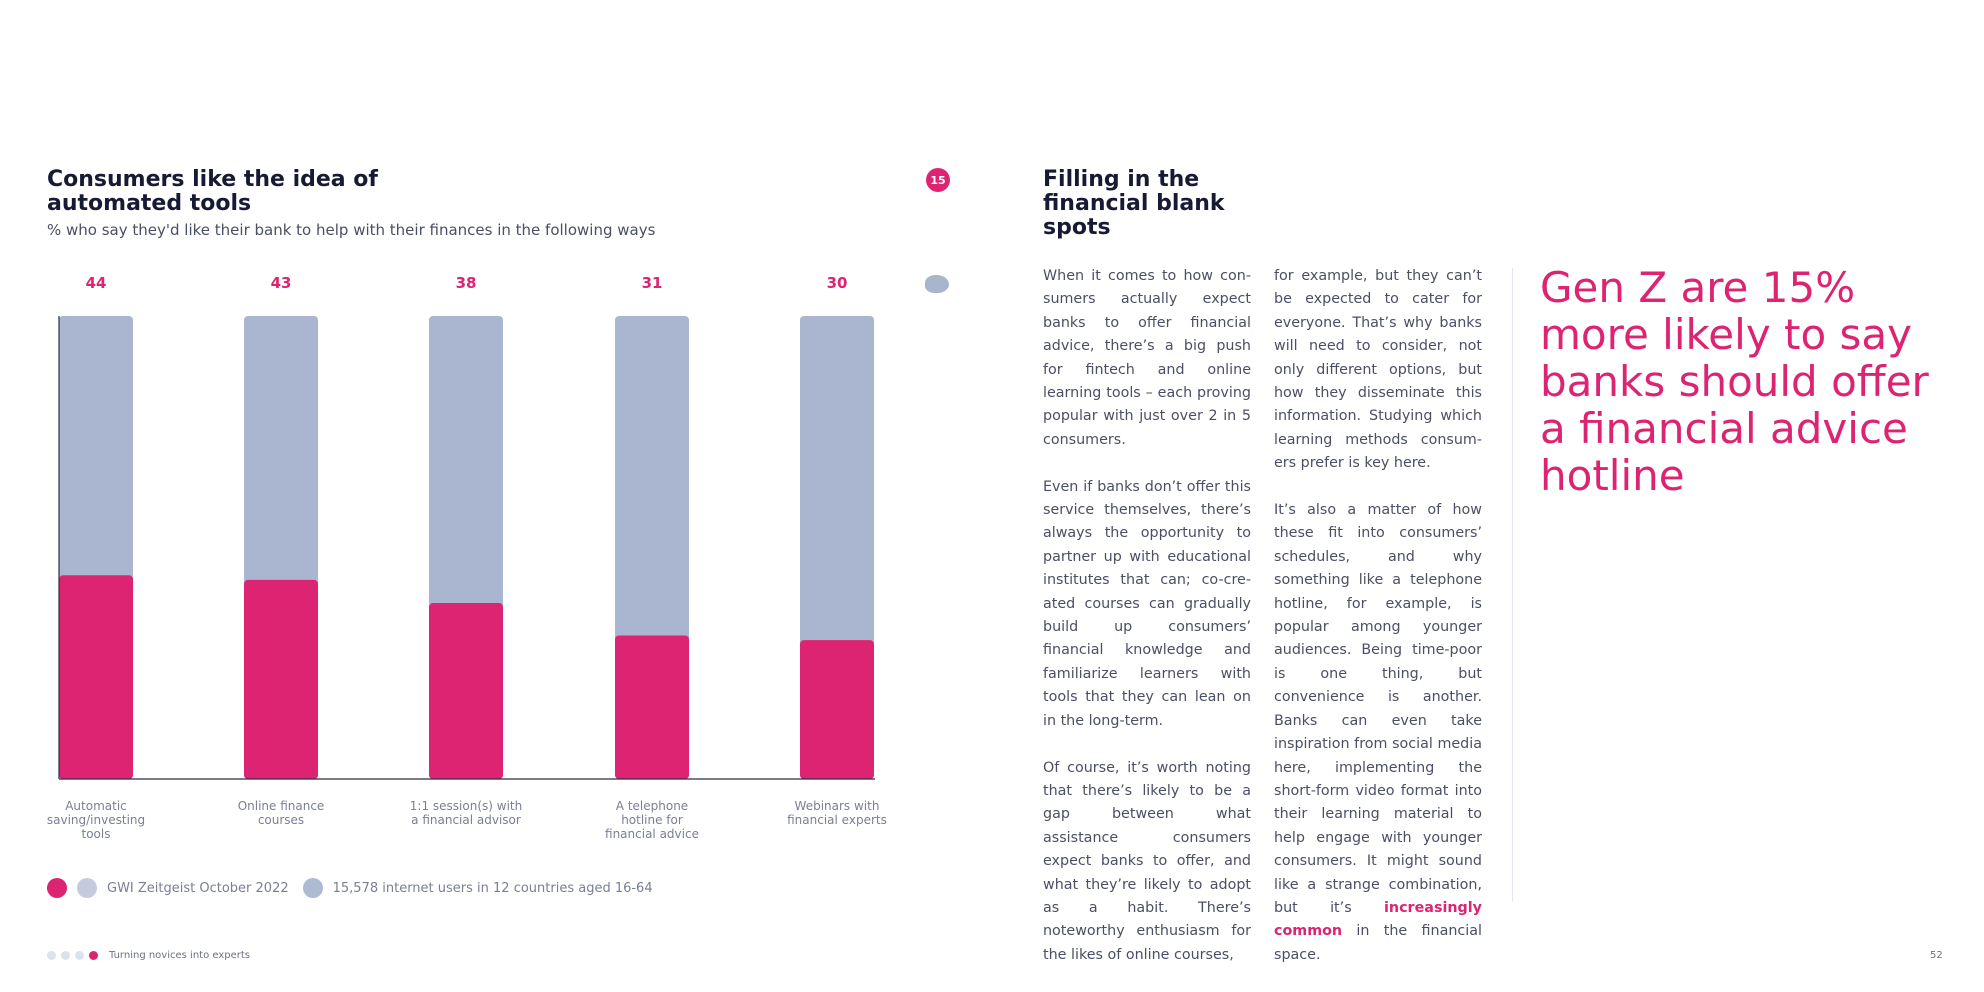  I want to click on data-label: 38, so click(466, 283).